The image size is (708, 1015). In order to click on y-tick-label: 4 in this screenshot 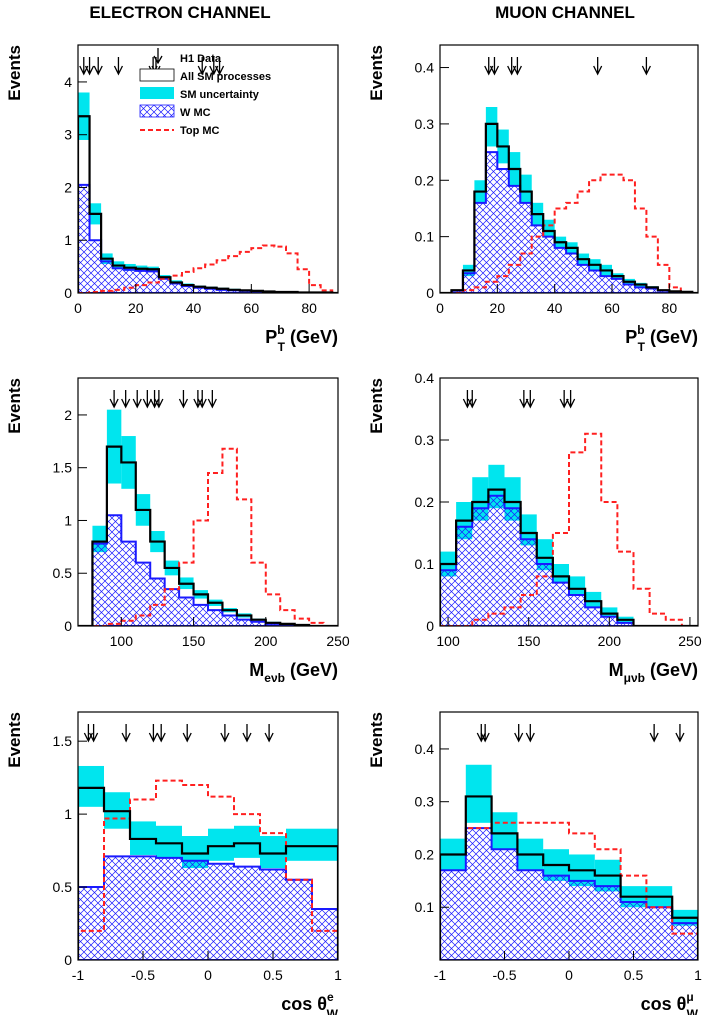, I will do `click(68, 82)`.